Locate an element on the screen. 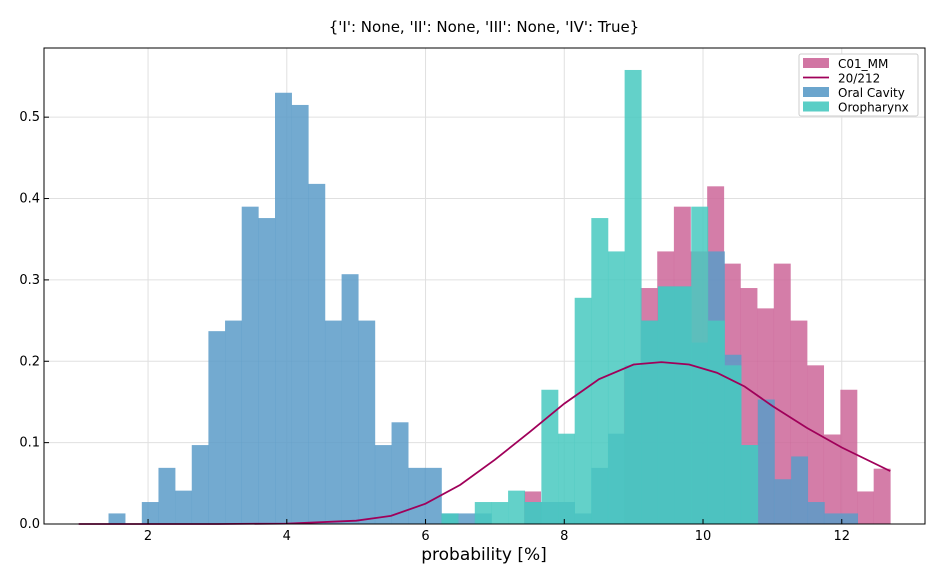 The image size is (944, 583). y-tick-label: 0.5 is located at coordinates (29, 117).